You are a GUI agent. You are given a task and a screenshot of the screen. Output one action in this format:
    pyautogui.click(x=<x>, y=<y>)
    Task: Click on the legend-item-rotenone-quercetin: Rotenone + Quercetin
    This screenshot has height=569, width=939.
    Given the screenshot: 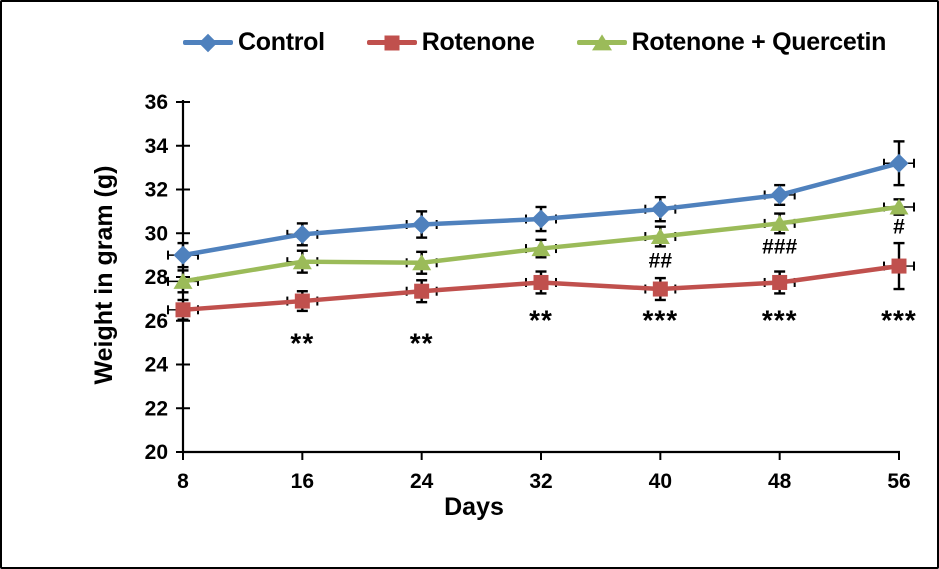 What is the action you would take?
    pyautogui.click(x=731, y=42)
    